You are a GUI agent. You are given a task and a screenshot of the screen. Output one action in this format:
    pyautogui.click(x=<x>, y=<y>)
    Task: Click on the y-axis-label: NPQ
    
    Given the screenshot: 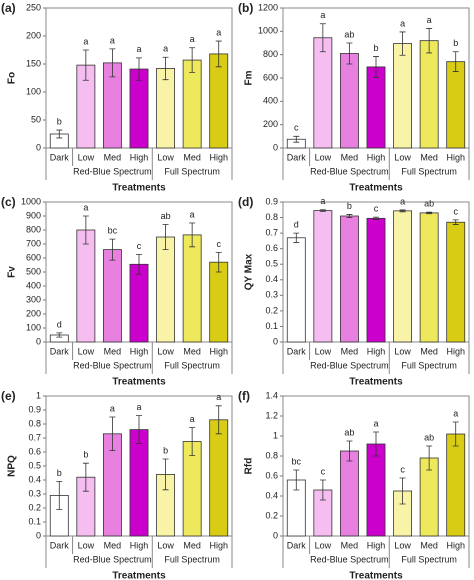 What is the action you would take?
    pyautogui.click(x=12, y=466)
    